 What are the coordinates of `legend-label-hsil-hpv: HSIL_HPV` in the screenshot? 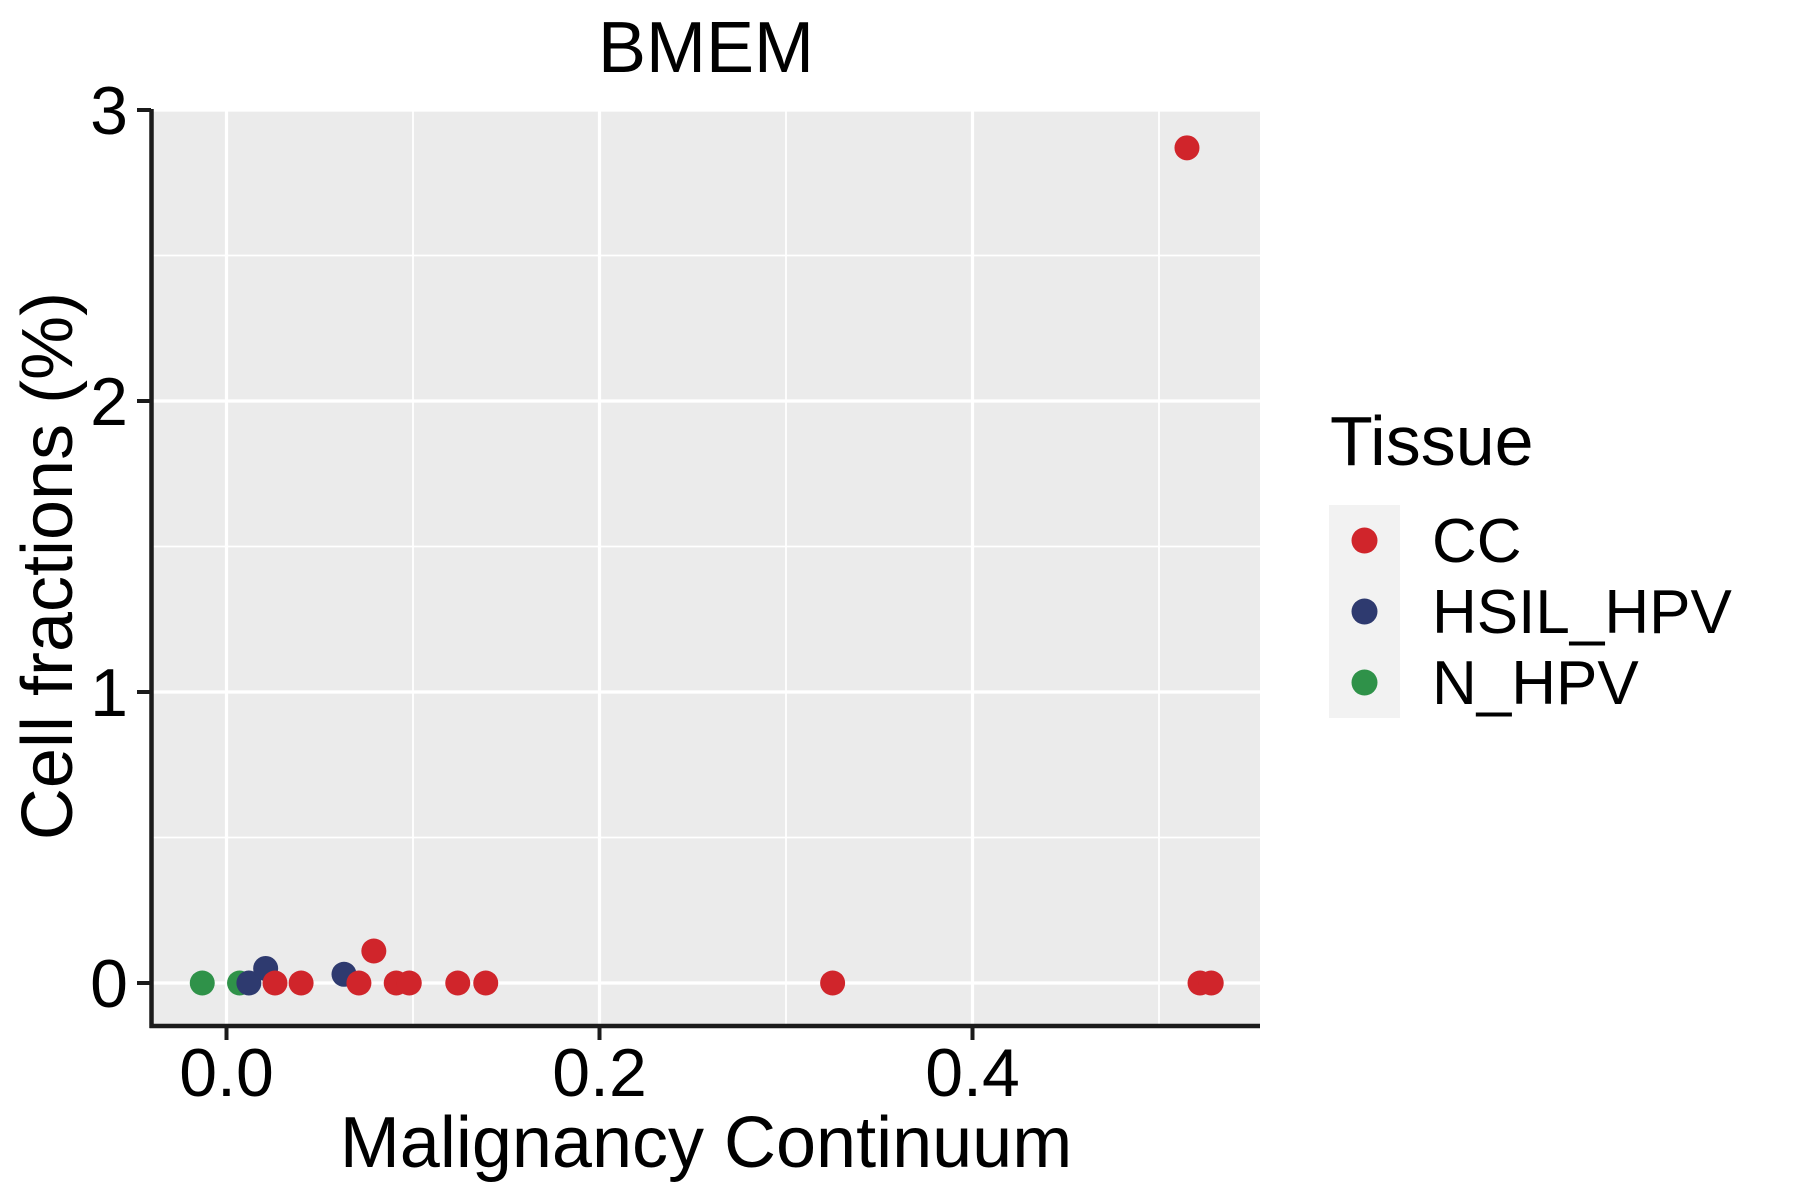 It's located at (1582, 612).